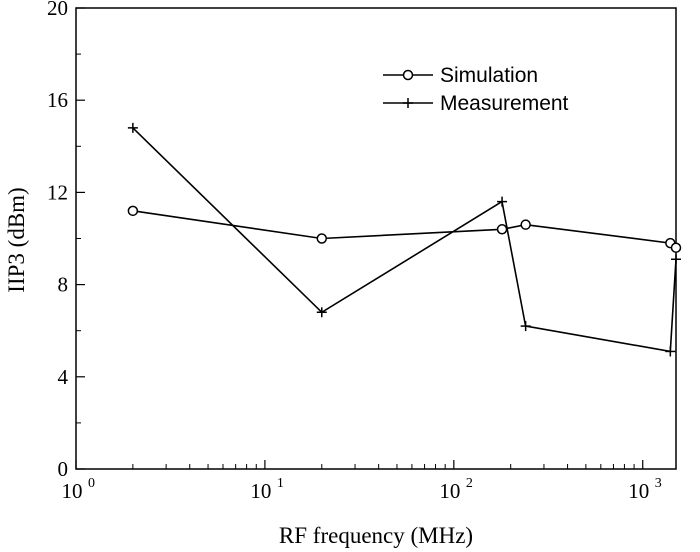 This screenshot has width=700, height=552. I want to click on x-axis-ticks: 10 0 10 1 10 2 10 3, so click(362, 481).